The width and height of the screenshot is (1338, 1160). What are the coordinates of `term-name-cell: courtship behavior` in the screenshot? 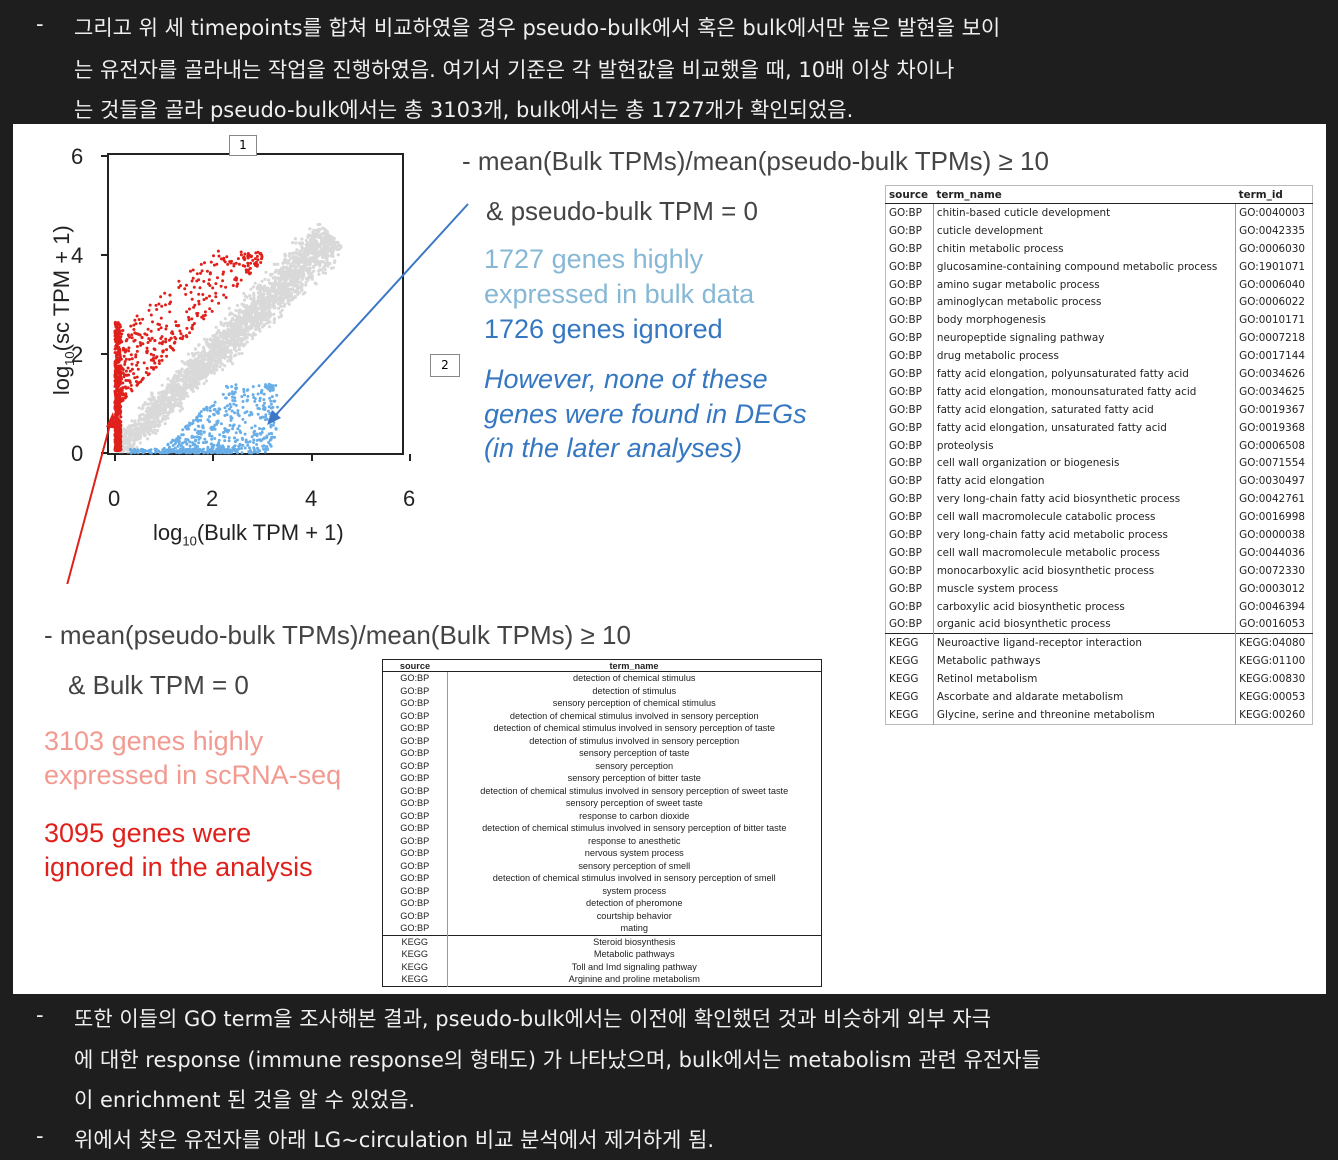 It's located at (634, 915).